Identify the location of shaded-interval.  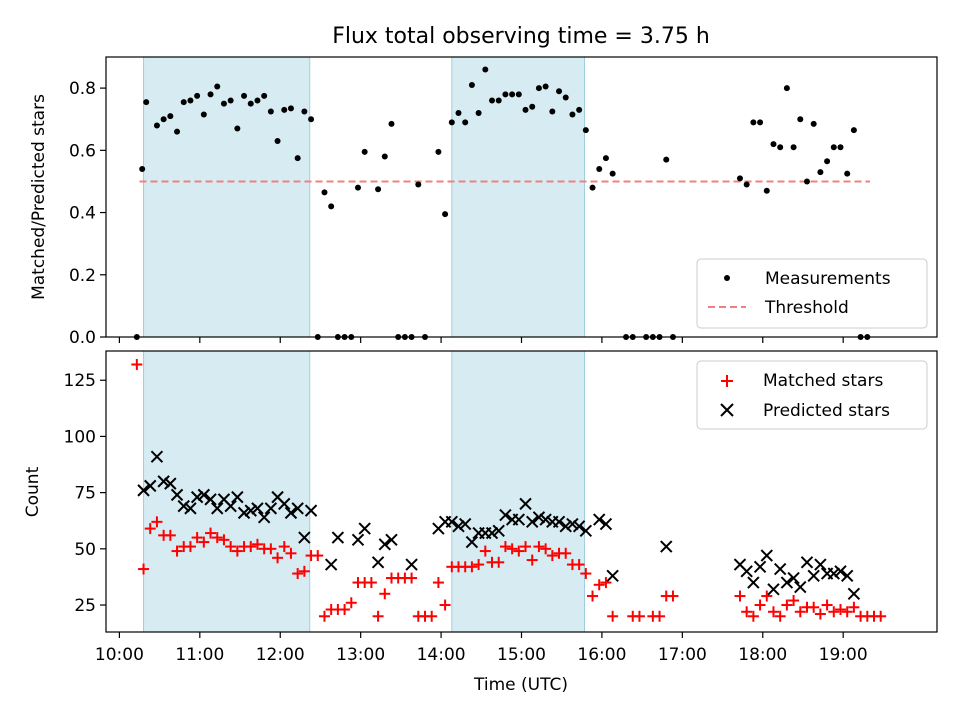
(518, 197).